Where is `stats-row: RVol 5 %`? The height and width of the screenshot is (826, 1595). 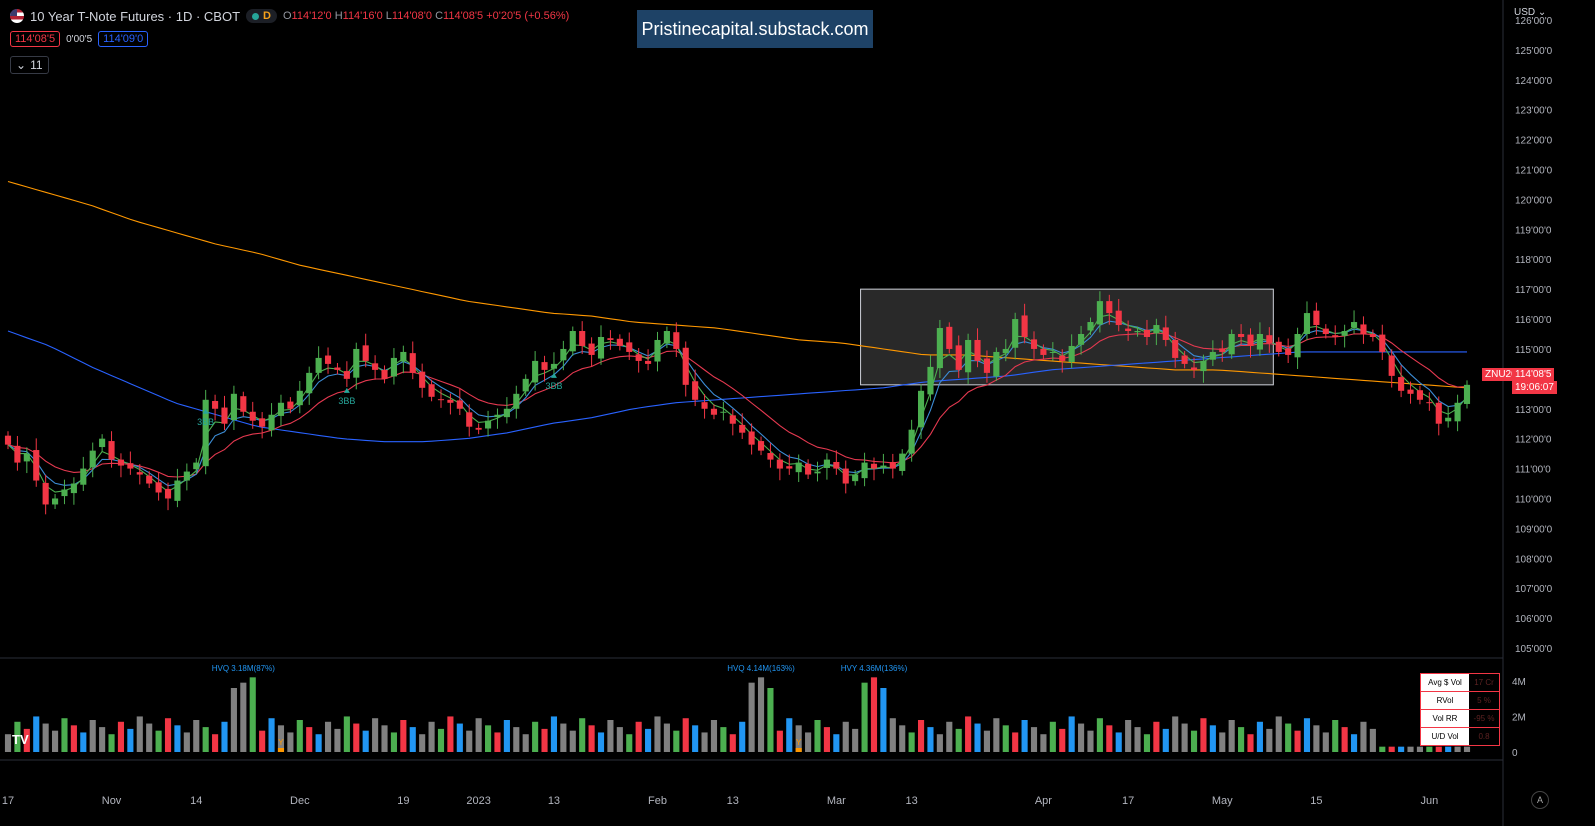
stats-row: RVol 5 % is located at coordinates (1460, 701).